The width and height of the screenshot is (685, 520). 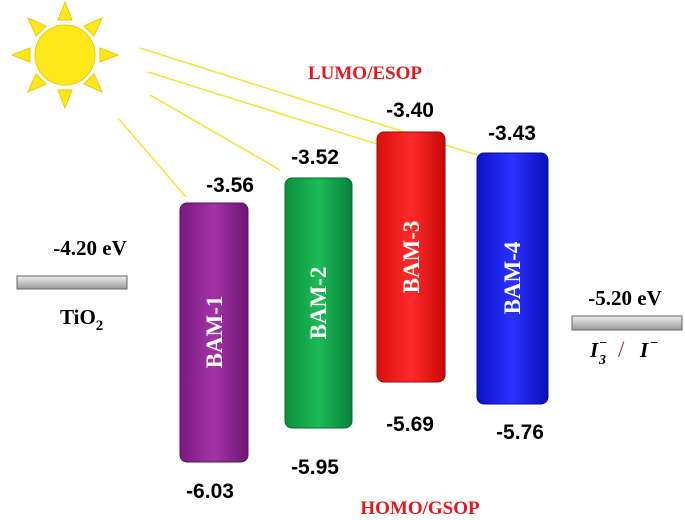 I want to click on lumo-value: -3.56, so click(x=230, y=185).